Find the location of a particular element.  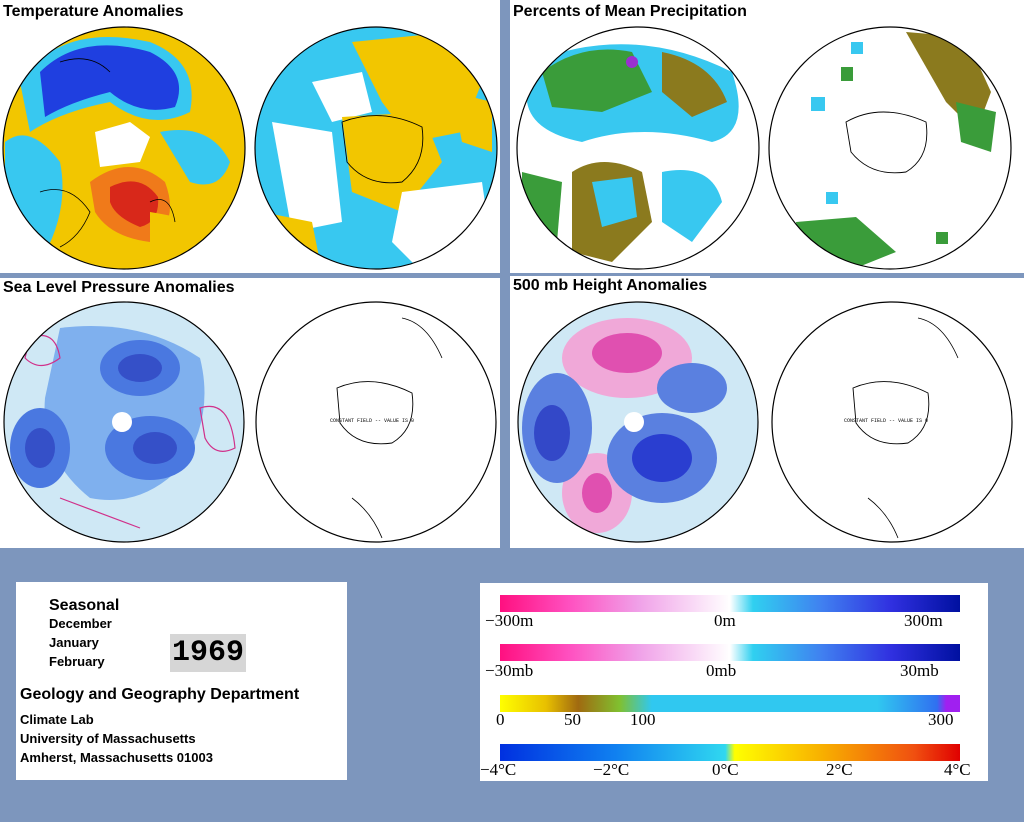

height-label-zero: 0m is located at coordinates (725, 620).